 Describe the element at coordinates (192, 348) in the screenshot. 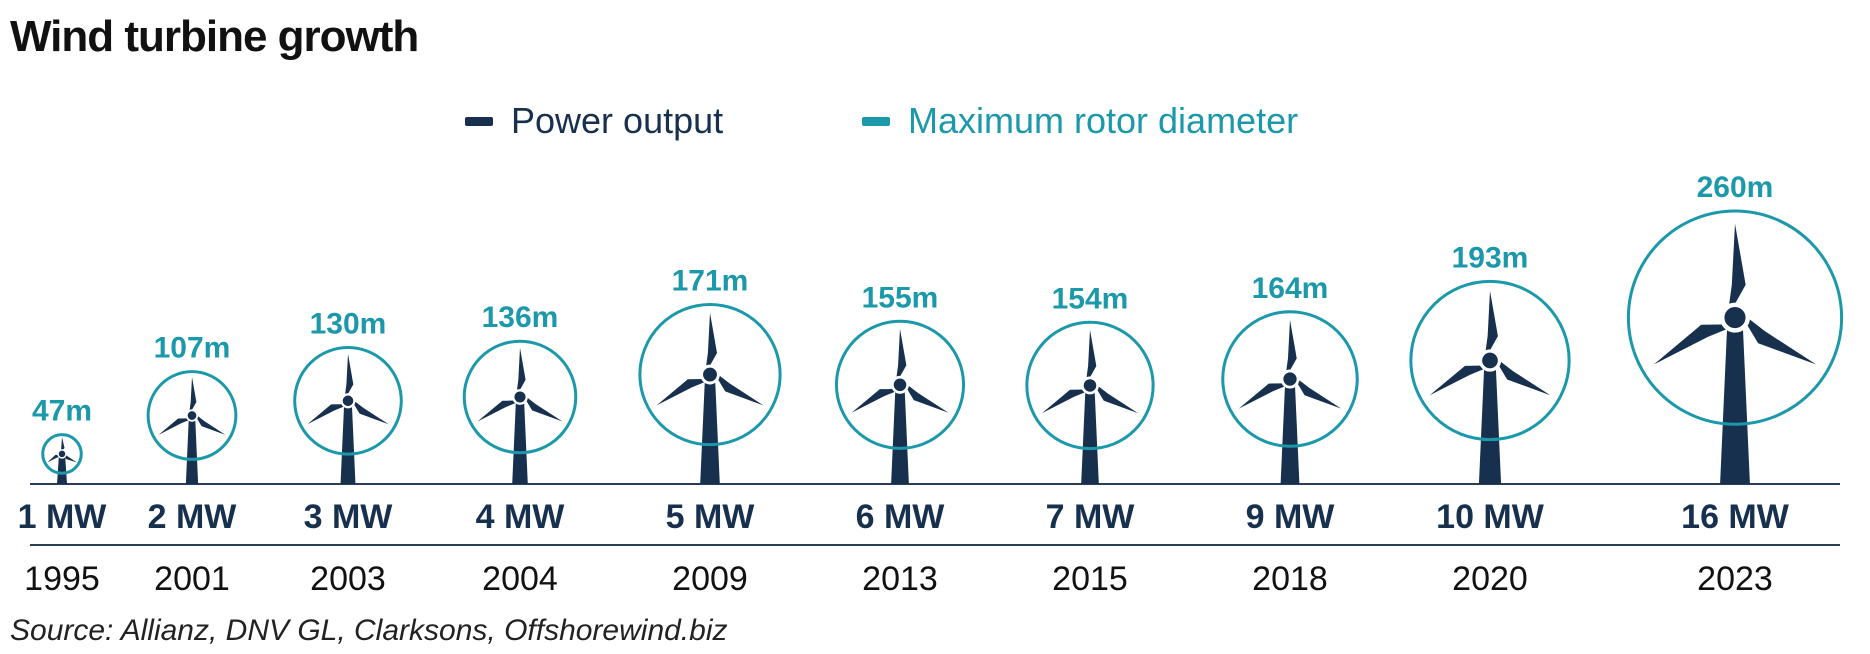

I see `diameter-label-2001: 107m` at that location.